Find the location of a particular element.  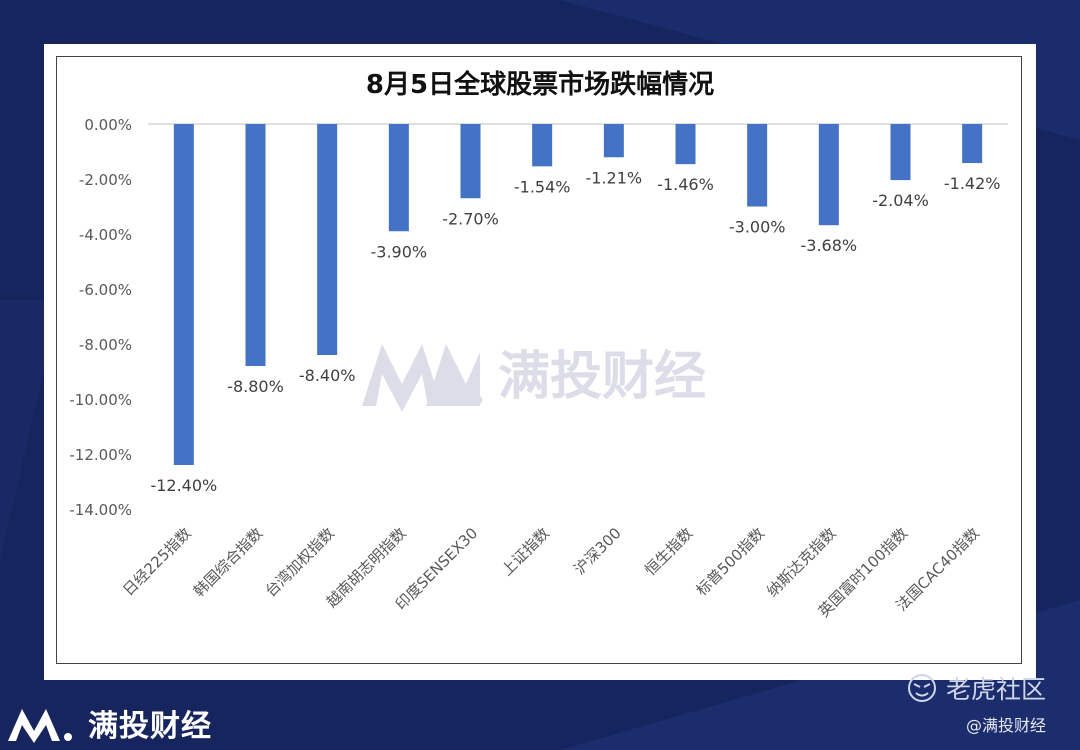

y-tick-label: -8.00% is located at coordinates (105, 345).